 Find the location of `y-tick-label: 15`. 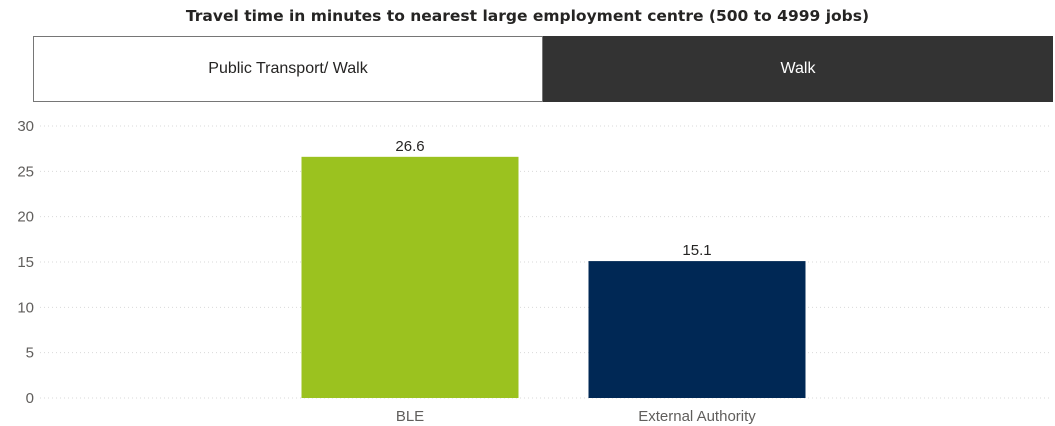

y-tick-label: 15 is located at coordinates (25, 262).